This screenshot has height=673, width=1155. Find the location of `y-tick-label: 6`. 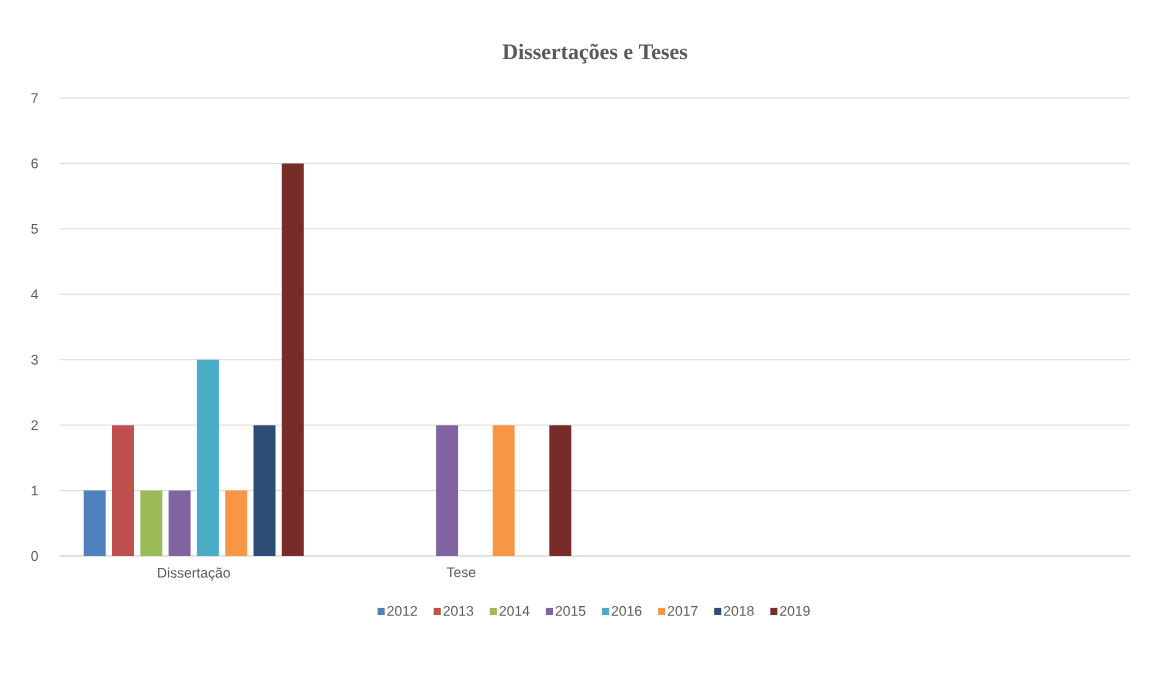

y-tick-label: 6 is located at coordinates (34, 163).